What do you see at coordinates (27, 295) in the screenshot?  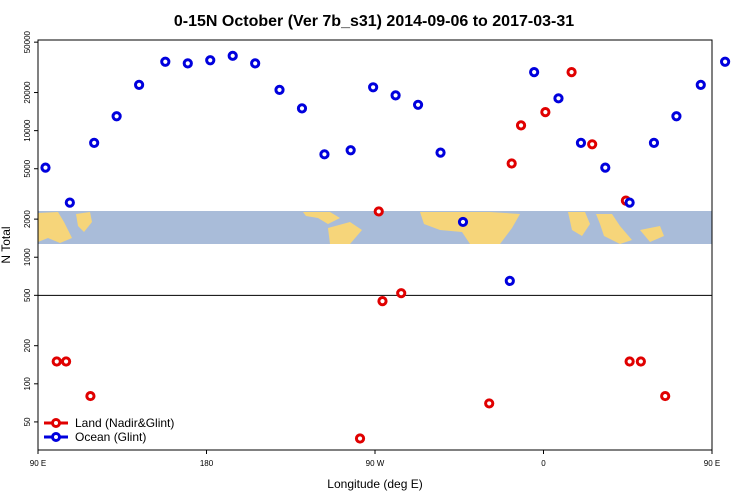 I see `y-tick-label: 500` at bounding box center [27, 295].